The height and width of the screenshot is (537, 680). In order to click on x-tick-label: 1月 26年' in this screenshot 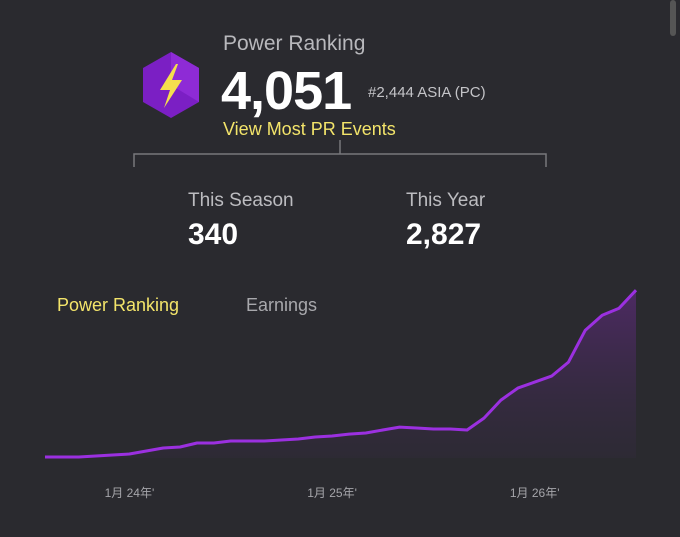, I will do `click(535, 493)`.